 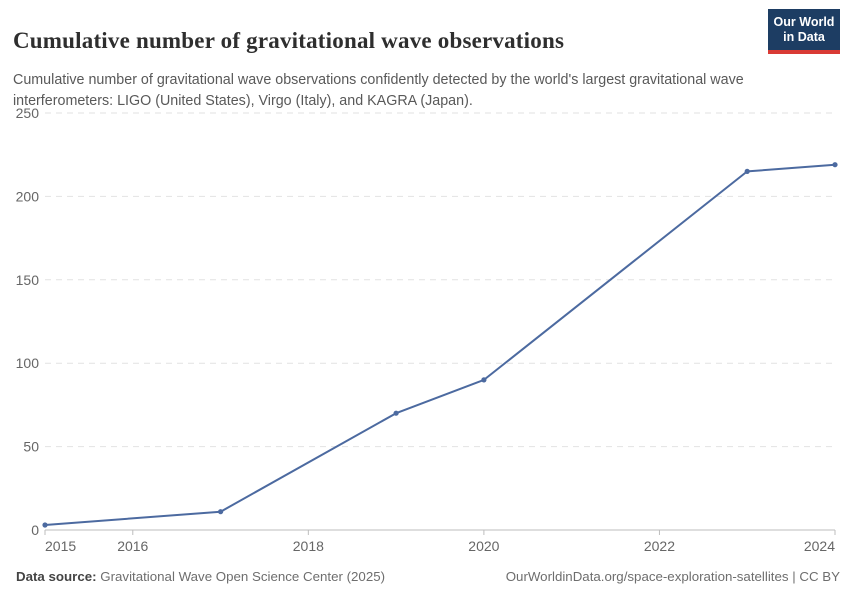 I want to click on y-tick-label: 0, so click(x=35, y=530).